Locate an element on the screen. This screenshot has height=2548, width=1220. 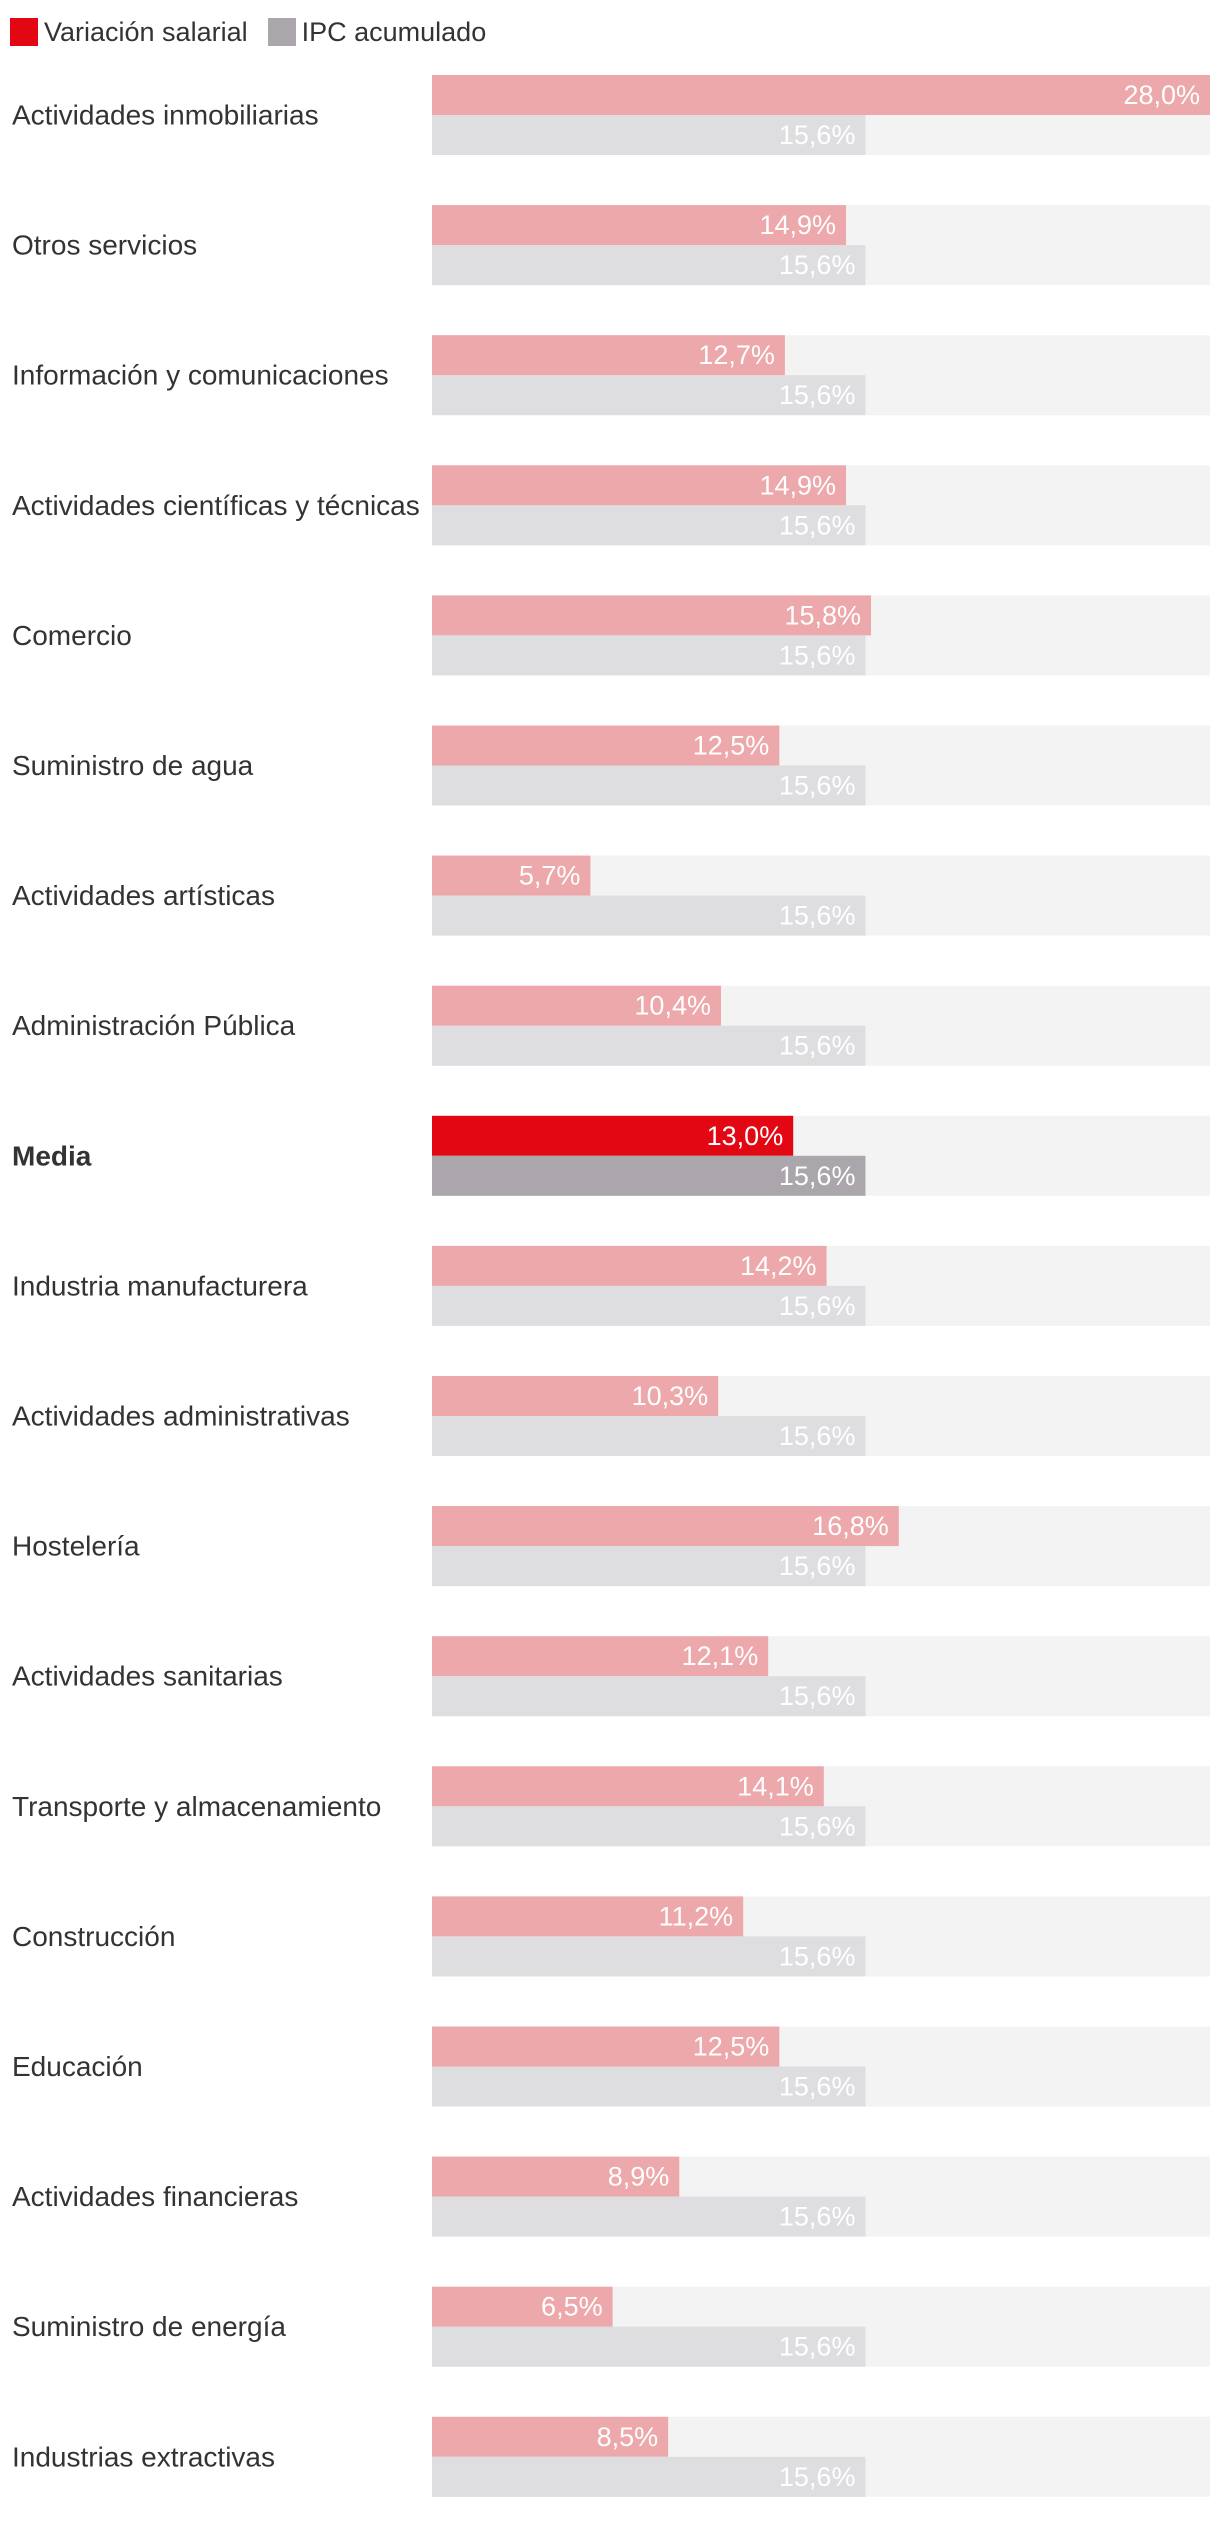
data-label-ipc-acumulado-informacion-y-comunicaciones: 15,6% is located at coordinates (817, 395).